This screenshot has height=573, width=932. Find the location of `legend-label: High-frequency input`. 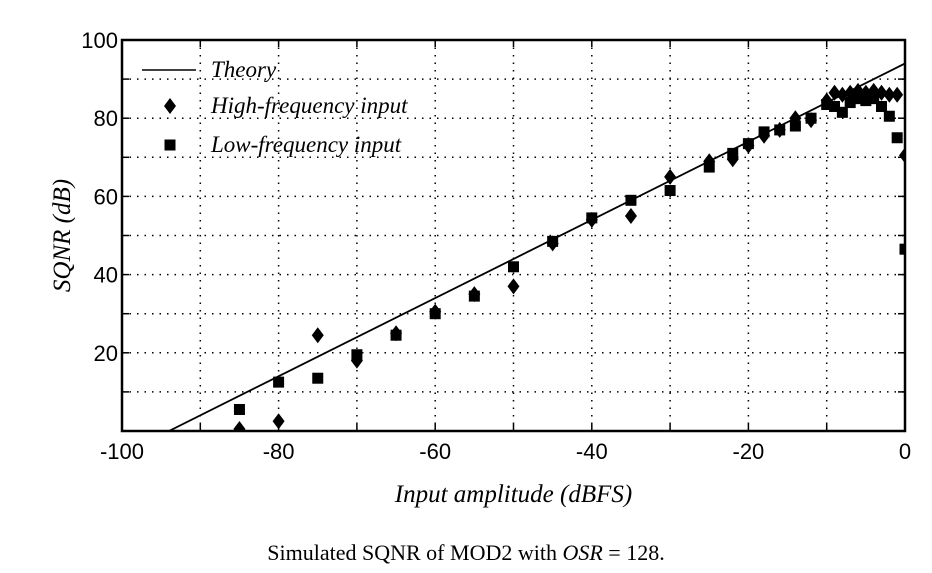

legend-label: High-frequency input is located at coordinates (309, 105).